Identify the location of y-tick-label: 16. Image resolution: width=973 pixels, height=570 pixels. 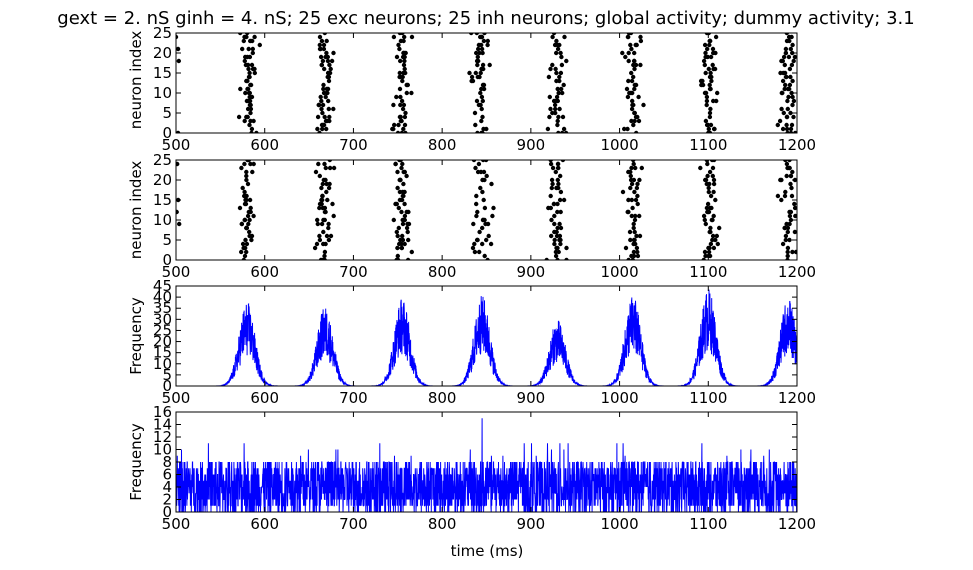
(162, 412).